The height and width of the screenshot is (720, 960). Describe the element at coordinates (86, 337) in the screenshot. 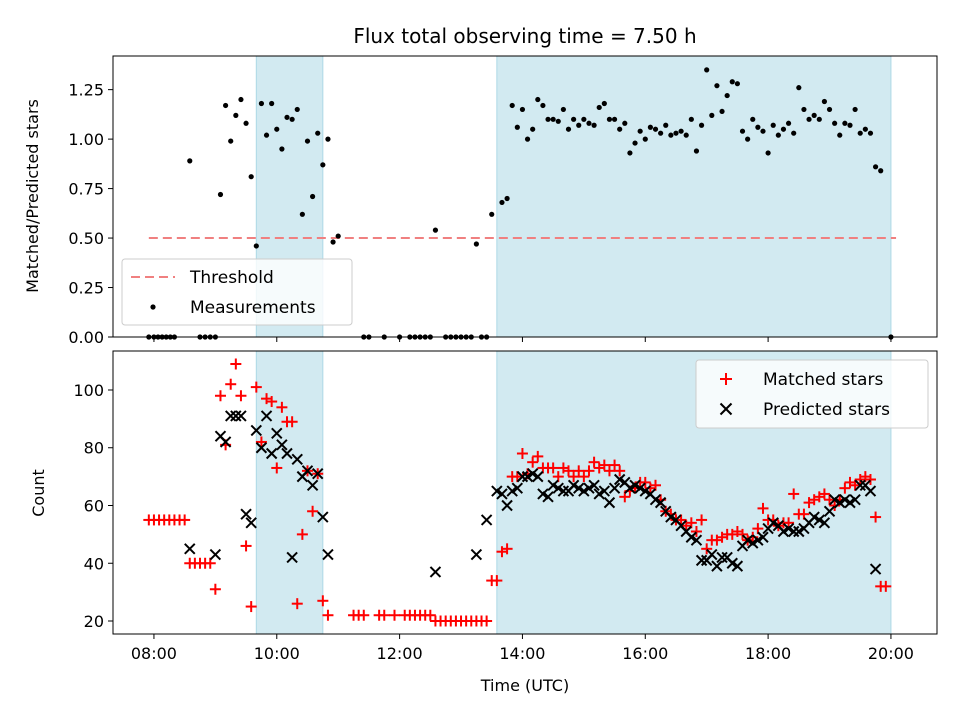

I see `y-tick-label: 0.00` at that location.